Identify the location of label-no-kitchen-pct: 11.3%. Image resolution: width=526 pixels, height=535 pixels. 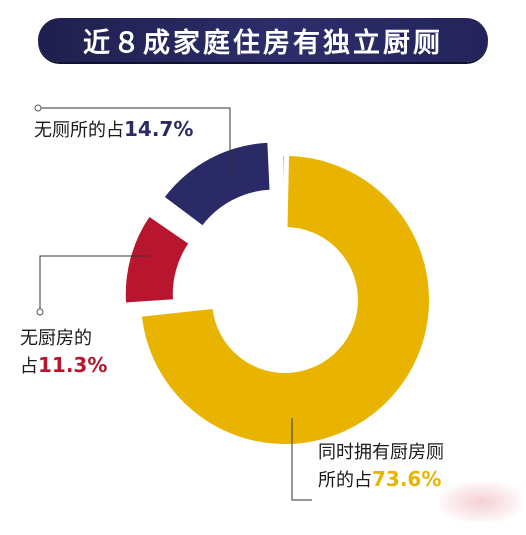
(73, 365).